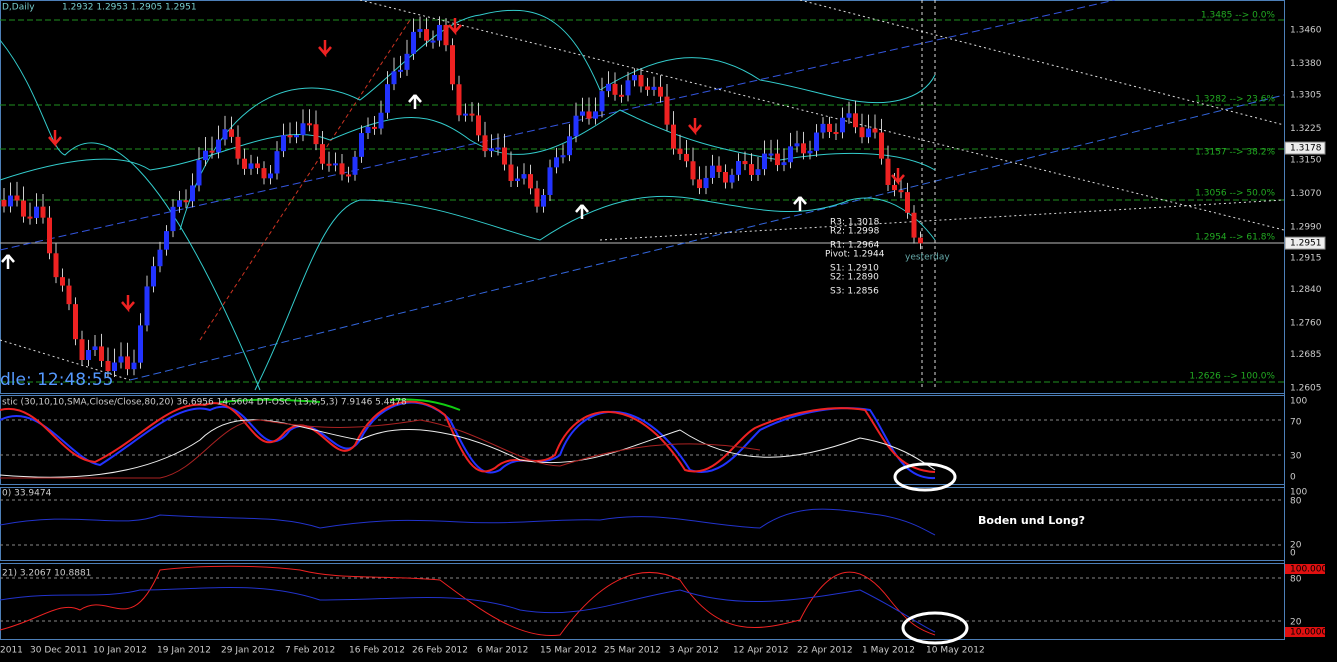 The width and height of the screenshot is (1337, 662). Describe the element at coordinates (1308, 633) in the screenshot. I see `indicator-tick: 10.0000` at that location.